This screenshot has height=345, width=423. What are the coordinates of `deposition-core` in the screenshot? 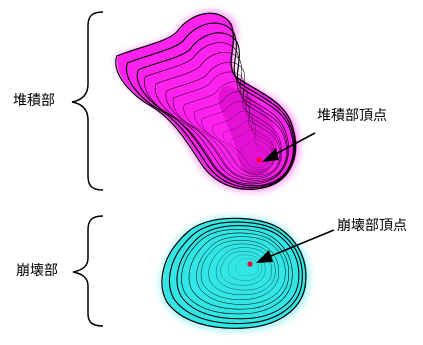 It's located at (247, 131).